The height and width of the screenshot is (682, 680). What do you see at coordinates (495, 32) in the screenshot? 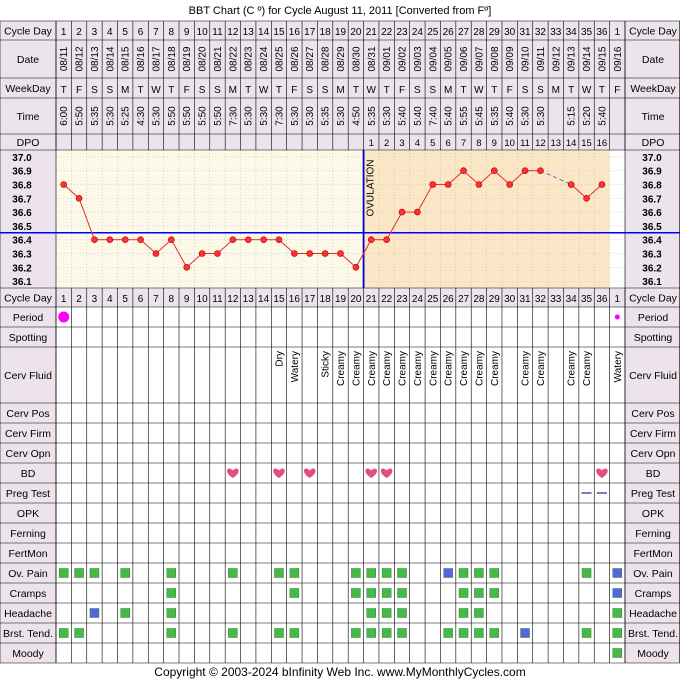
I see `cycle-day-label: 29` at bounding box center [495, 32].